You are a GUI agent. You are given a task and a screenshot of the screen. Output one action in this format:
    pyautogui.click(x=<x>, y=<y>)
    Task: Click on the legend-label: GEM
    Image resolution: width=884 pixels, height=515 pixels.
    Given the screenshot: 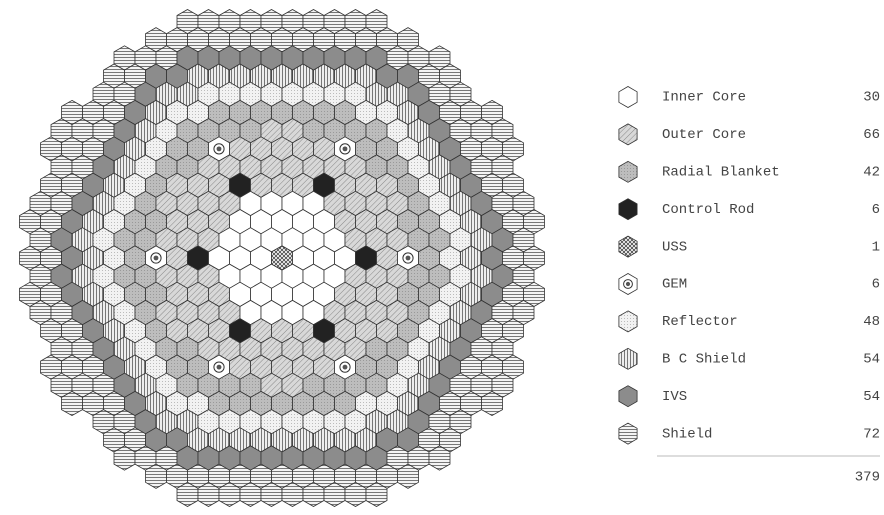 What is the action you would take?
    pyautogui.click(x=674, y=285)
    